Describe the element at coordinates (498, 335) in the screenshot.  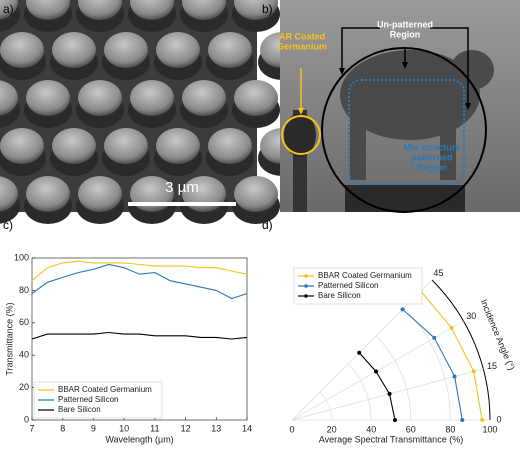
I see `theta-axis-label: Incidence Angle (°)` at that location.